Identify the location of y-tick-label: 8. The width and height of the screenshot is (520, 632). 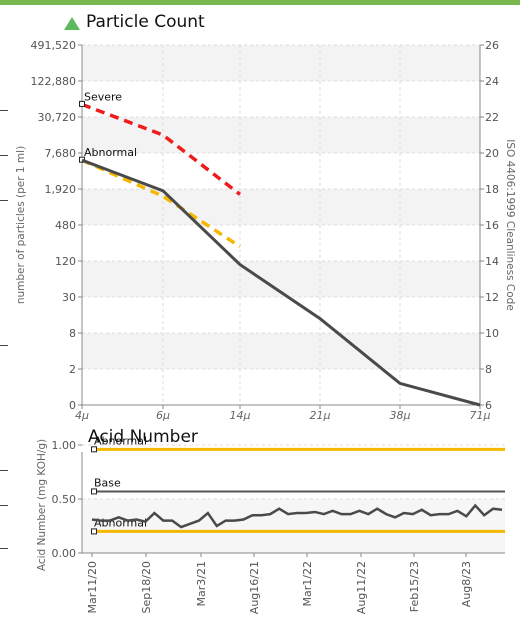
(72, 333).